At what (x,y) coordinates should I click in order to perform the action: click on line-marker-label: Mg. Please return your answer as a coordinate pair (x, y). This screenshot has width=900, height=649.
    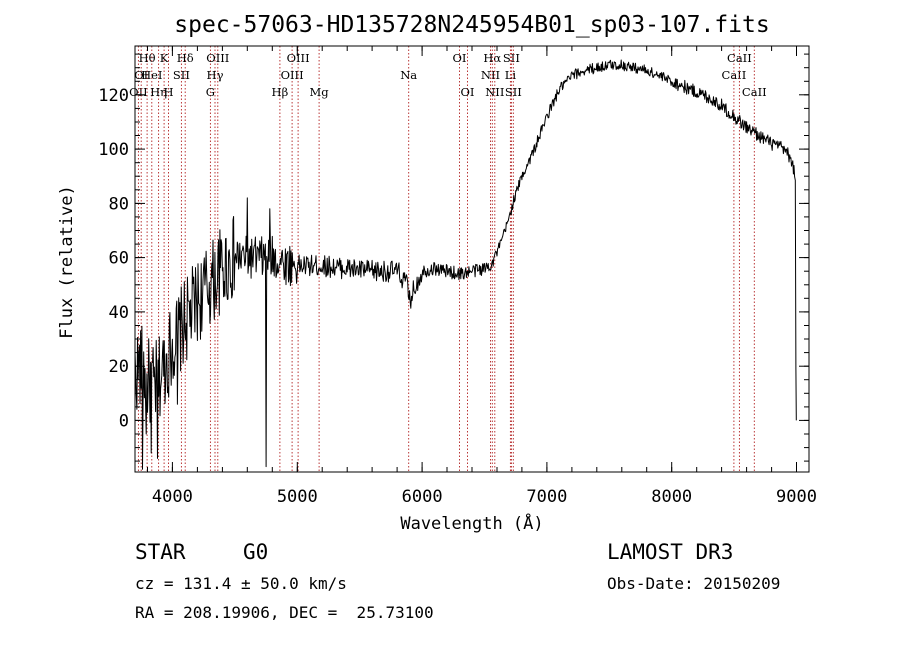
    Looking at the image, I should click on (320, 92).